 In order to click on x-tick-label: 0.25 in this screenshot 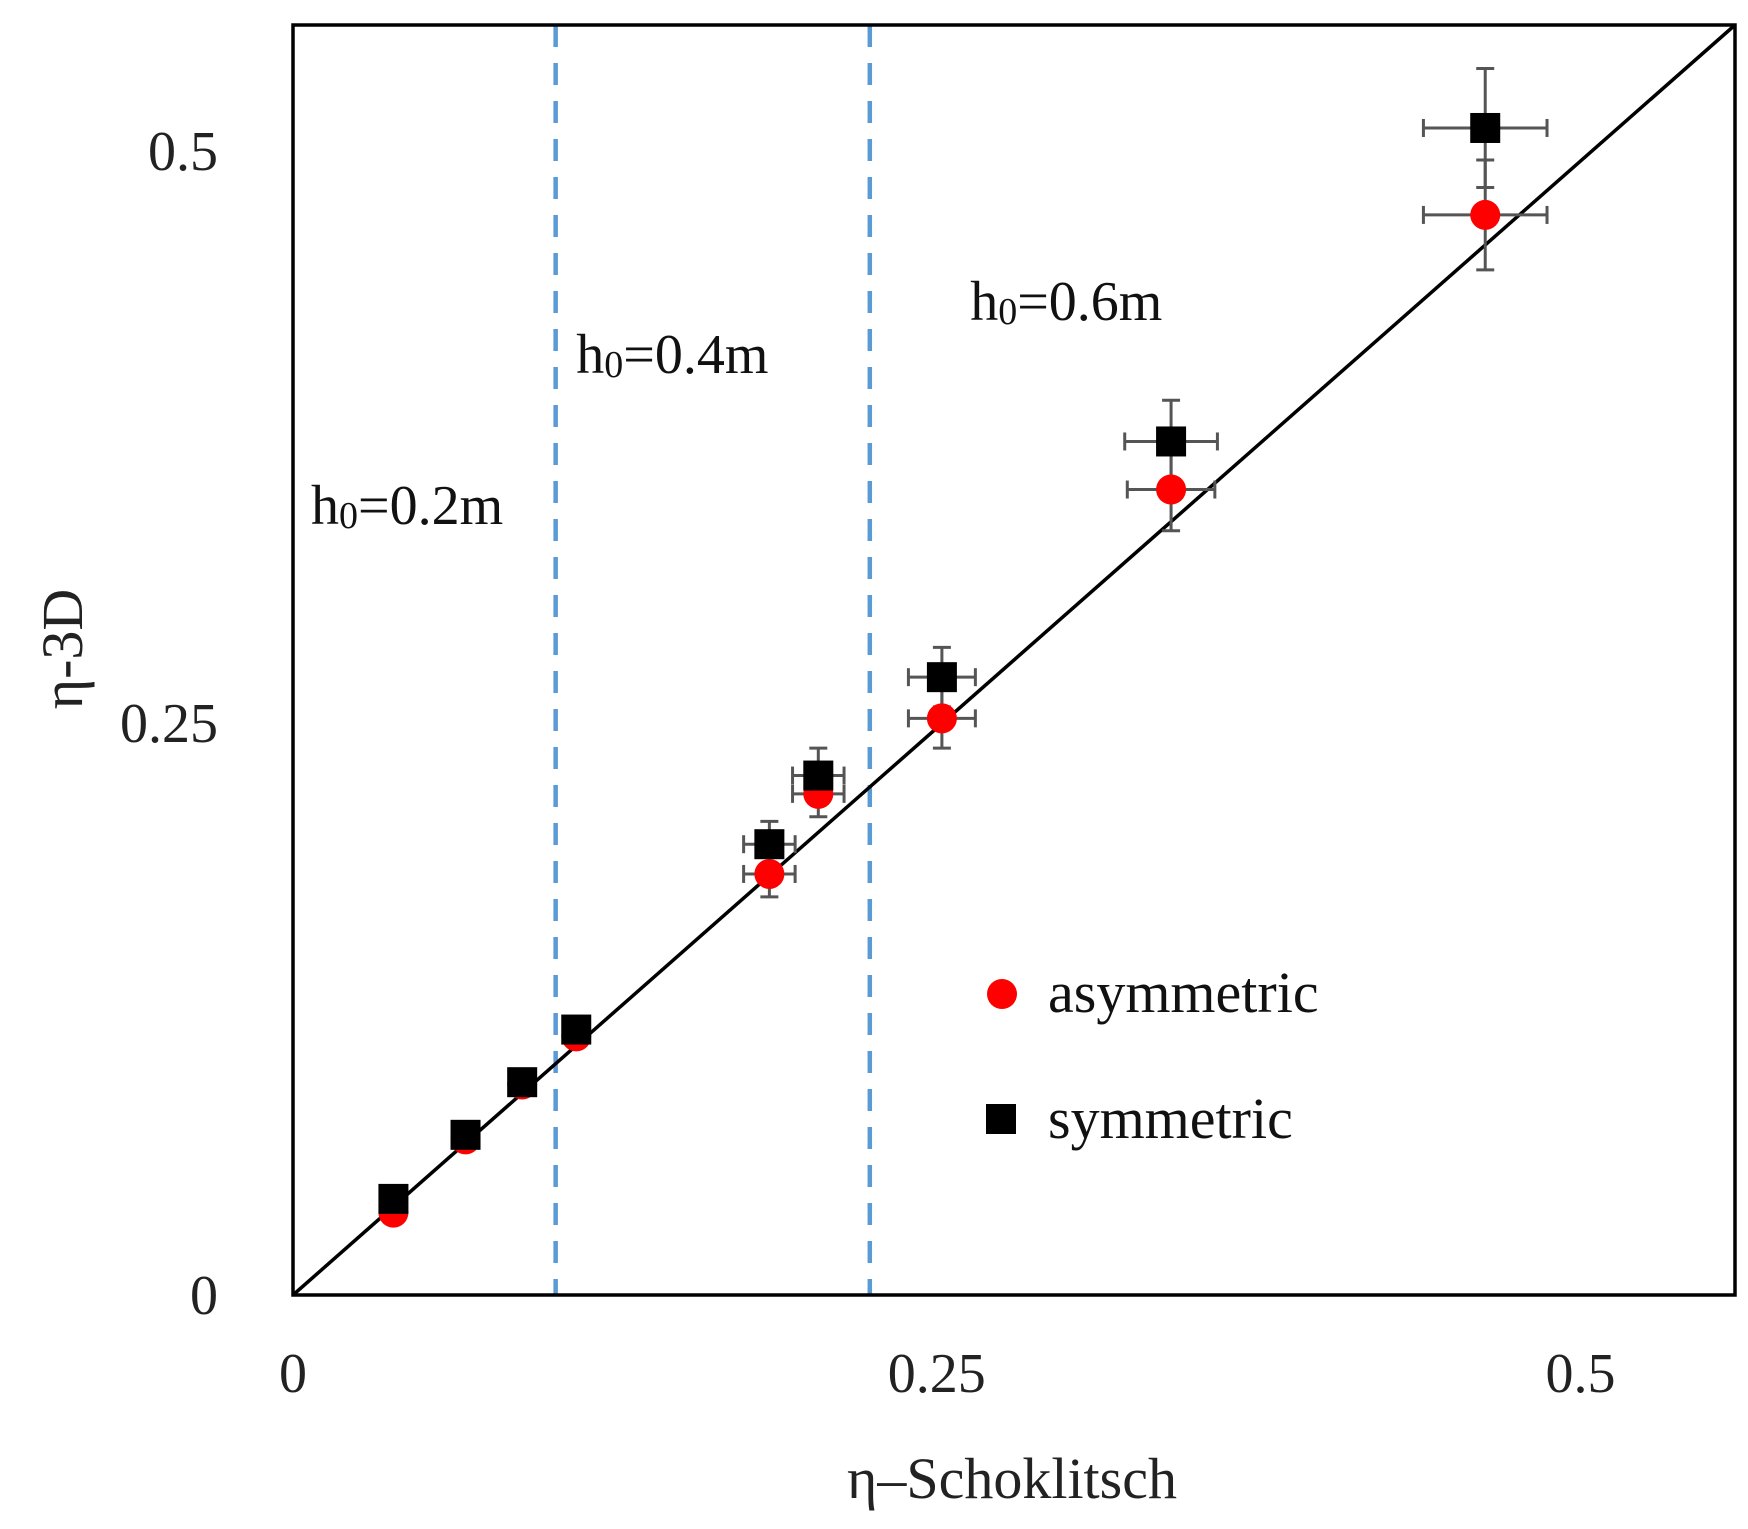, I will do `click(937, 1374)`.